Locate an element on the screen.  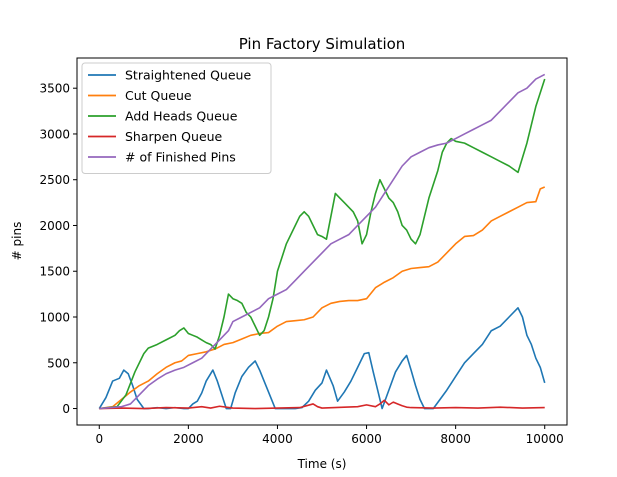
y-tick-label: 500 is located at coordinates (58, 363).